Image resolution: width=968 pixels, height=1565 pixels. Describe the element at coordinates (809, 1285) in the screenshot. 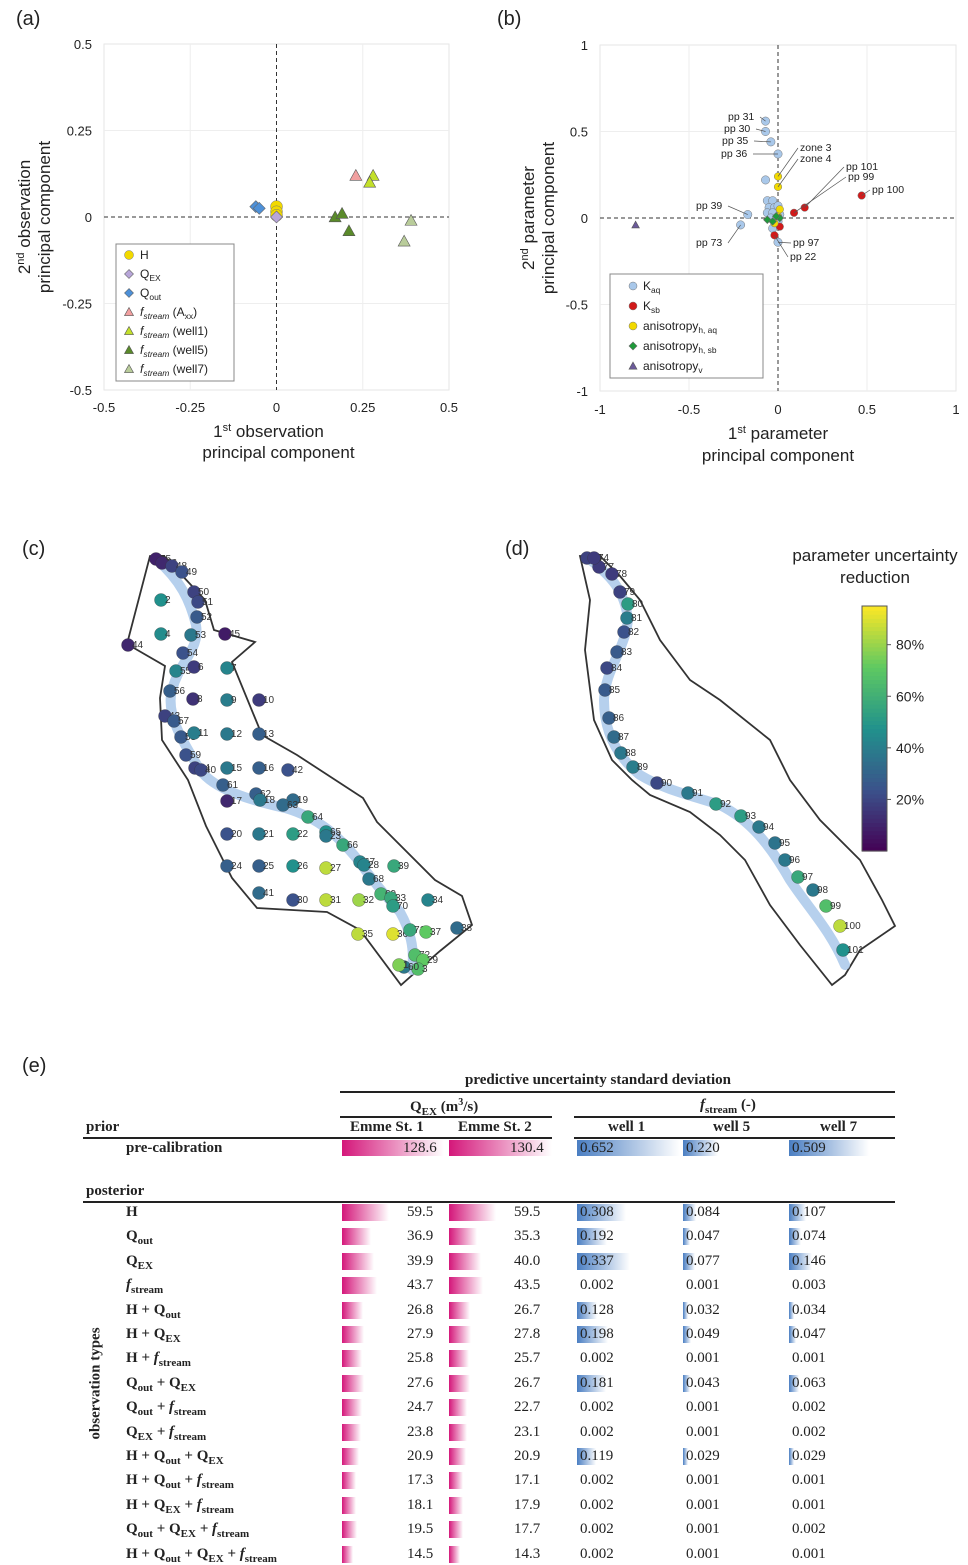

I see `row-value: 0.003` at that location.